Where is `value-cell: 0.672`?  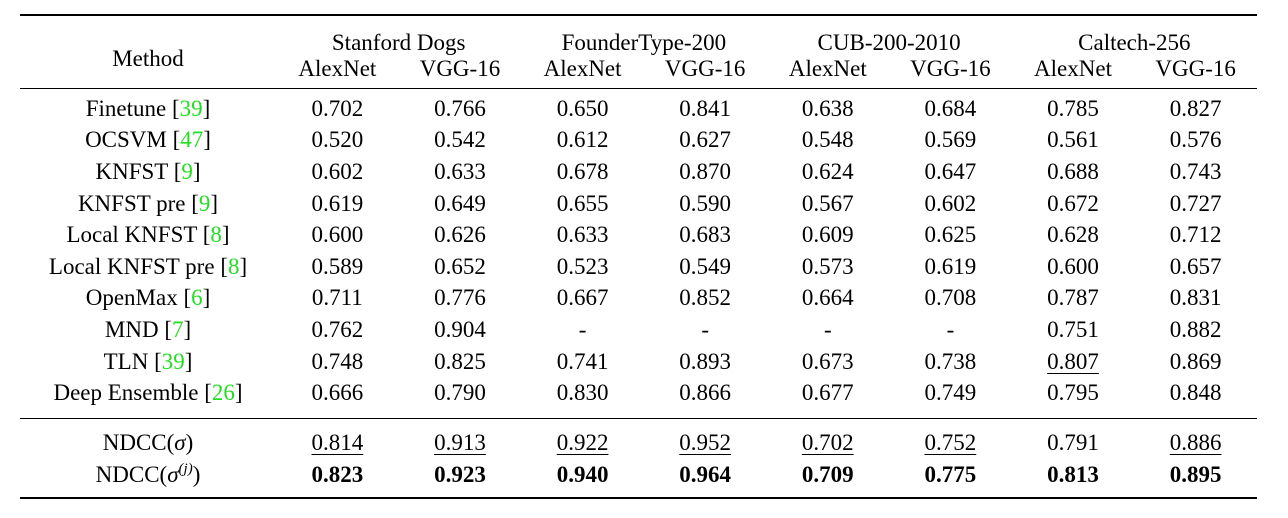
value-cell: 0.672 is located at coordinates (1073, 204).